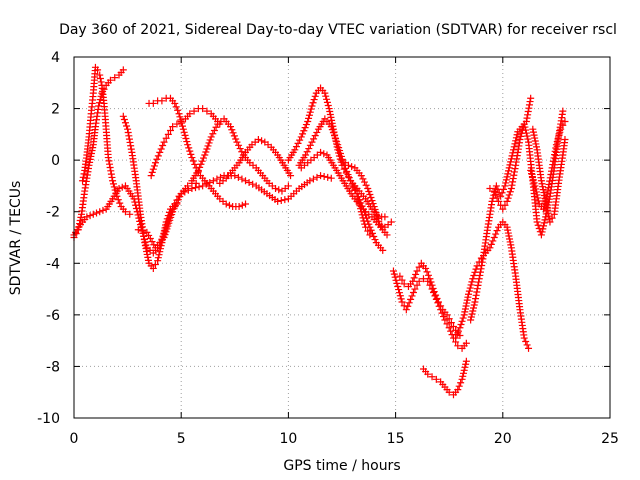 The height and width of the screenshot is (480, 640). I want to click on x-tick-label: 0, so click(74, 439).